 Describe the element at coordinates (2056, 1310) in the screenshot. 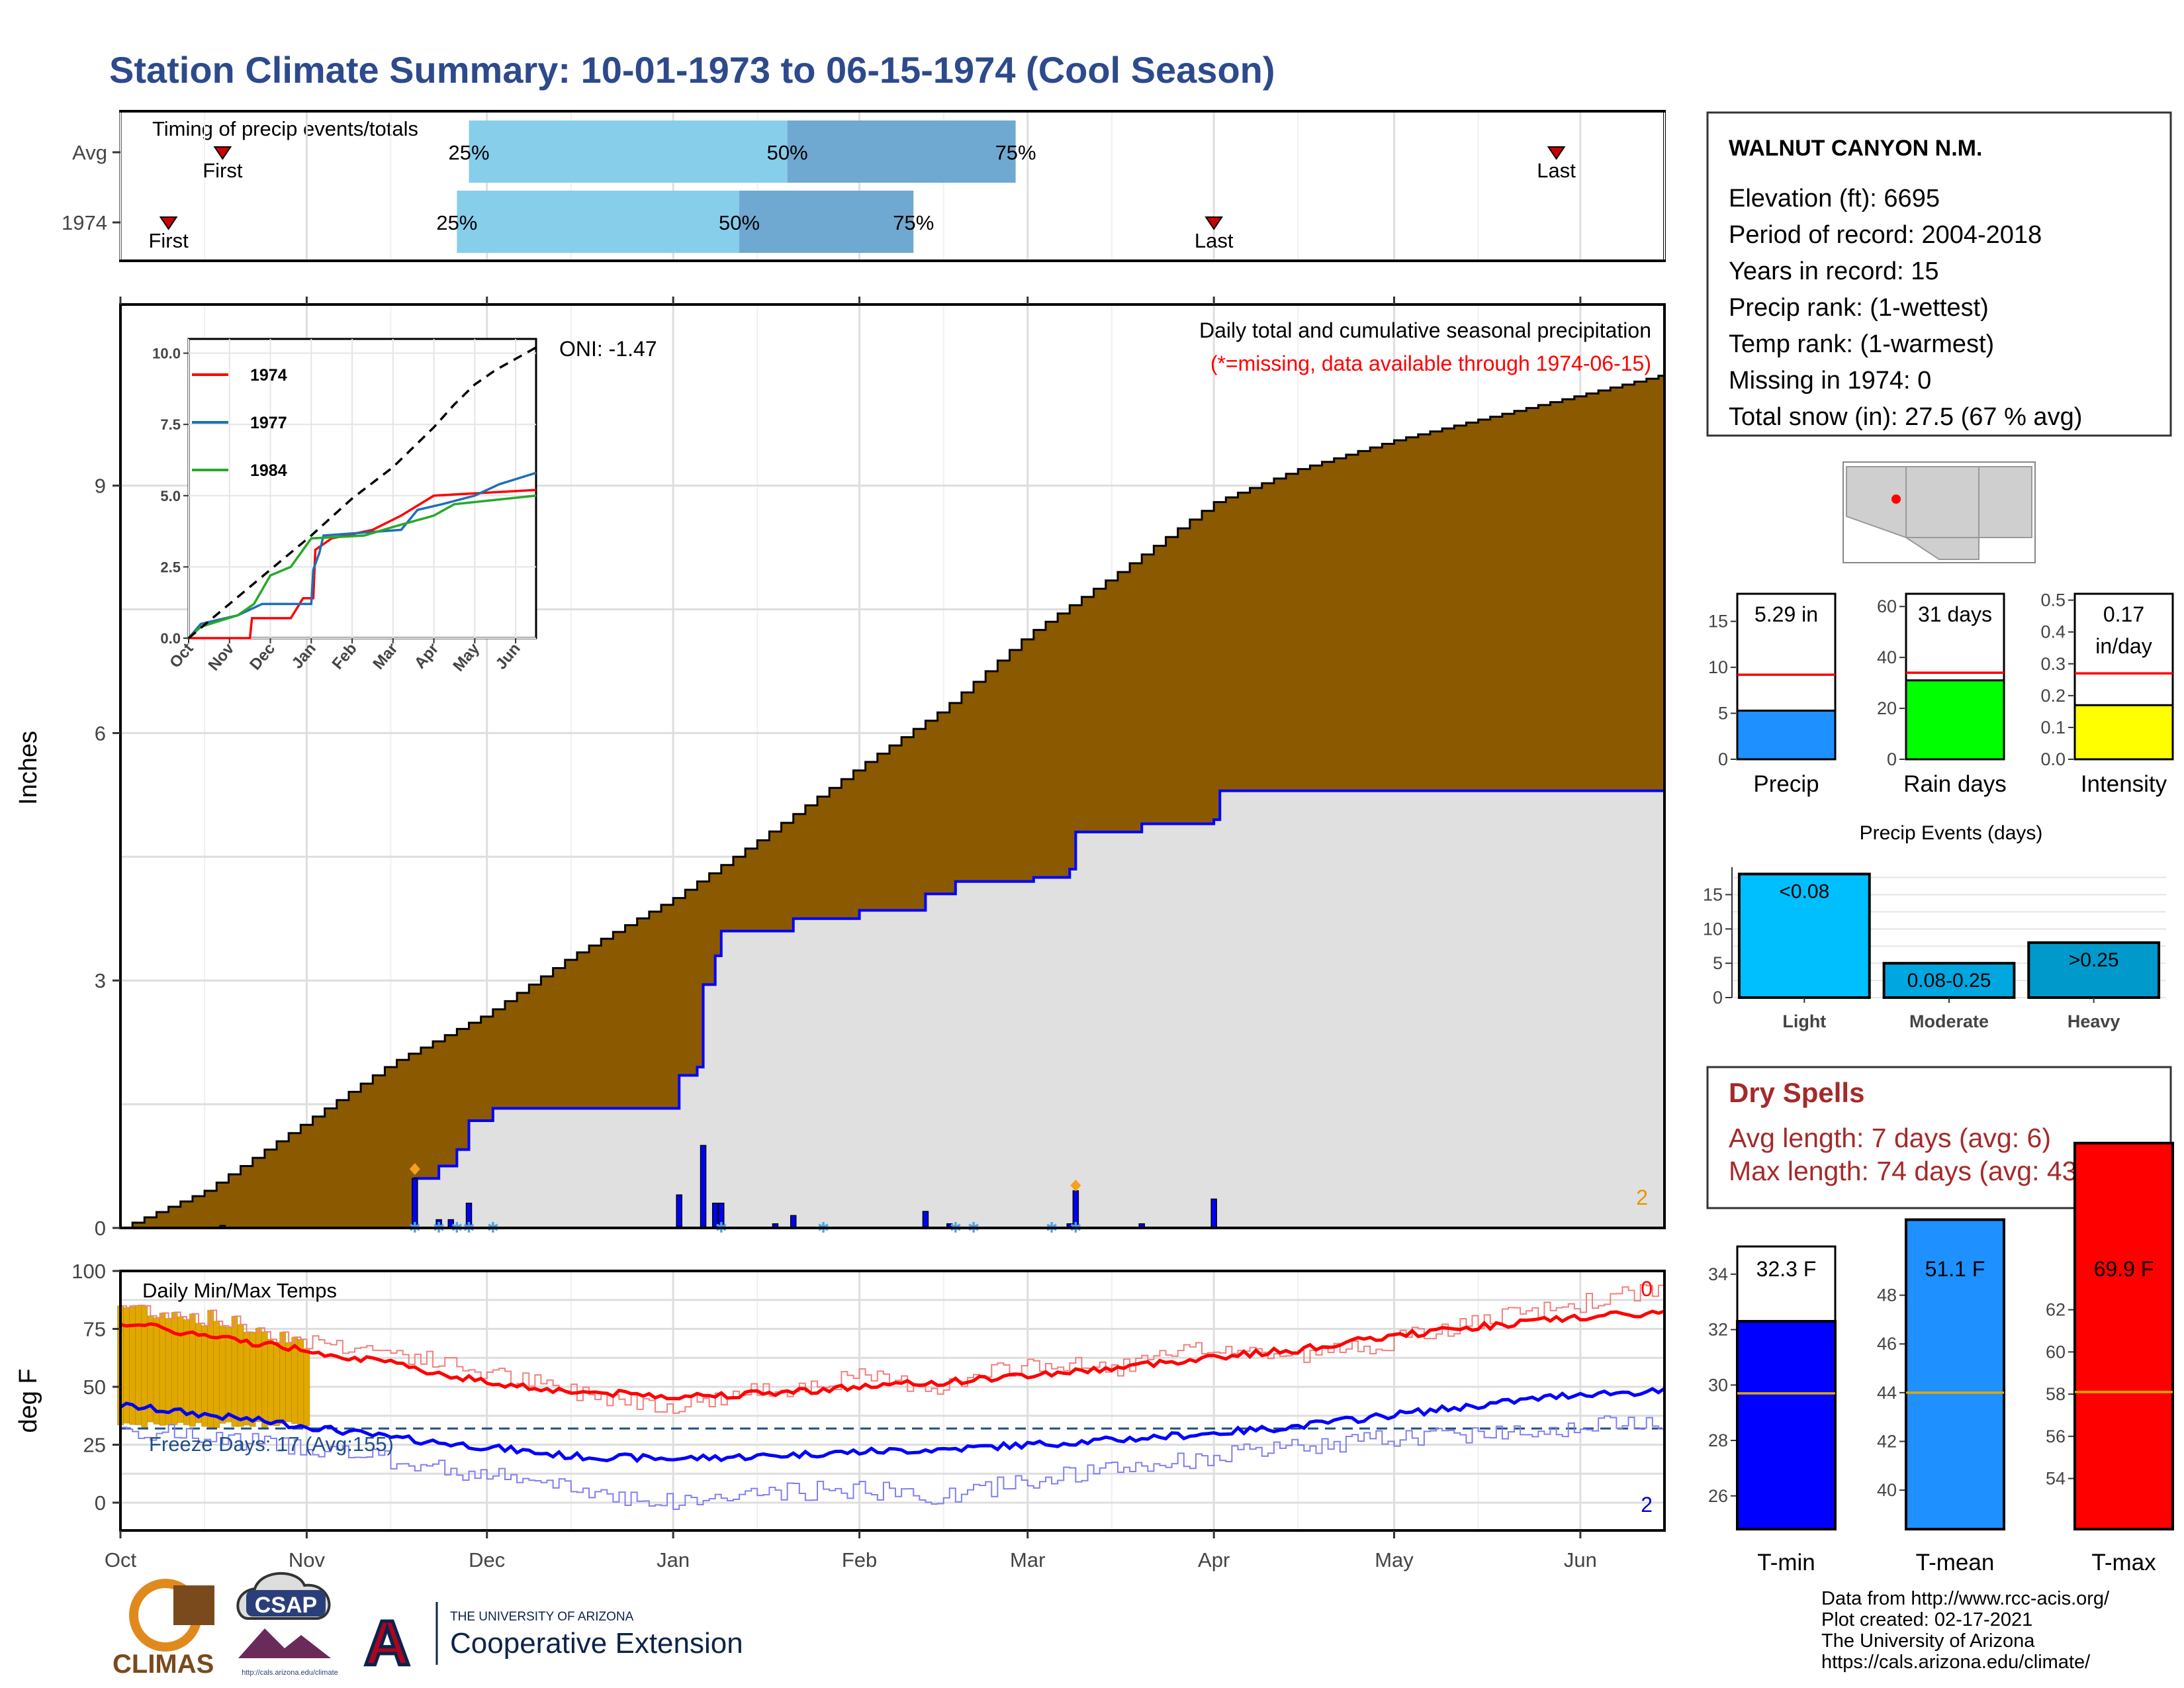

I see `temp-bar-tick-label: 62` at that location.